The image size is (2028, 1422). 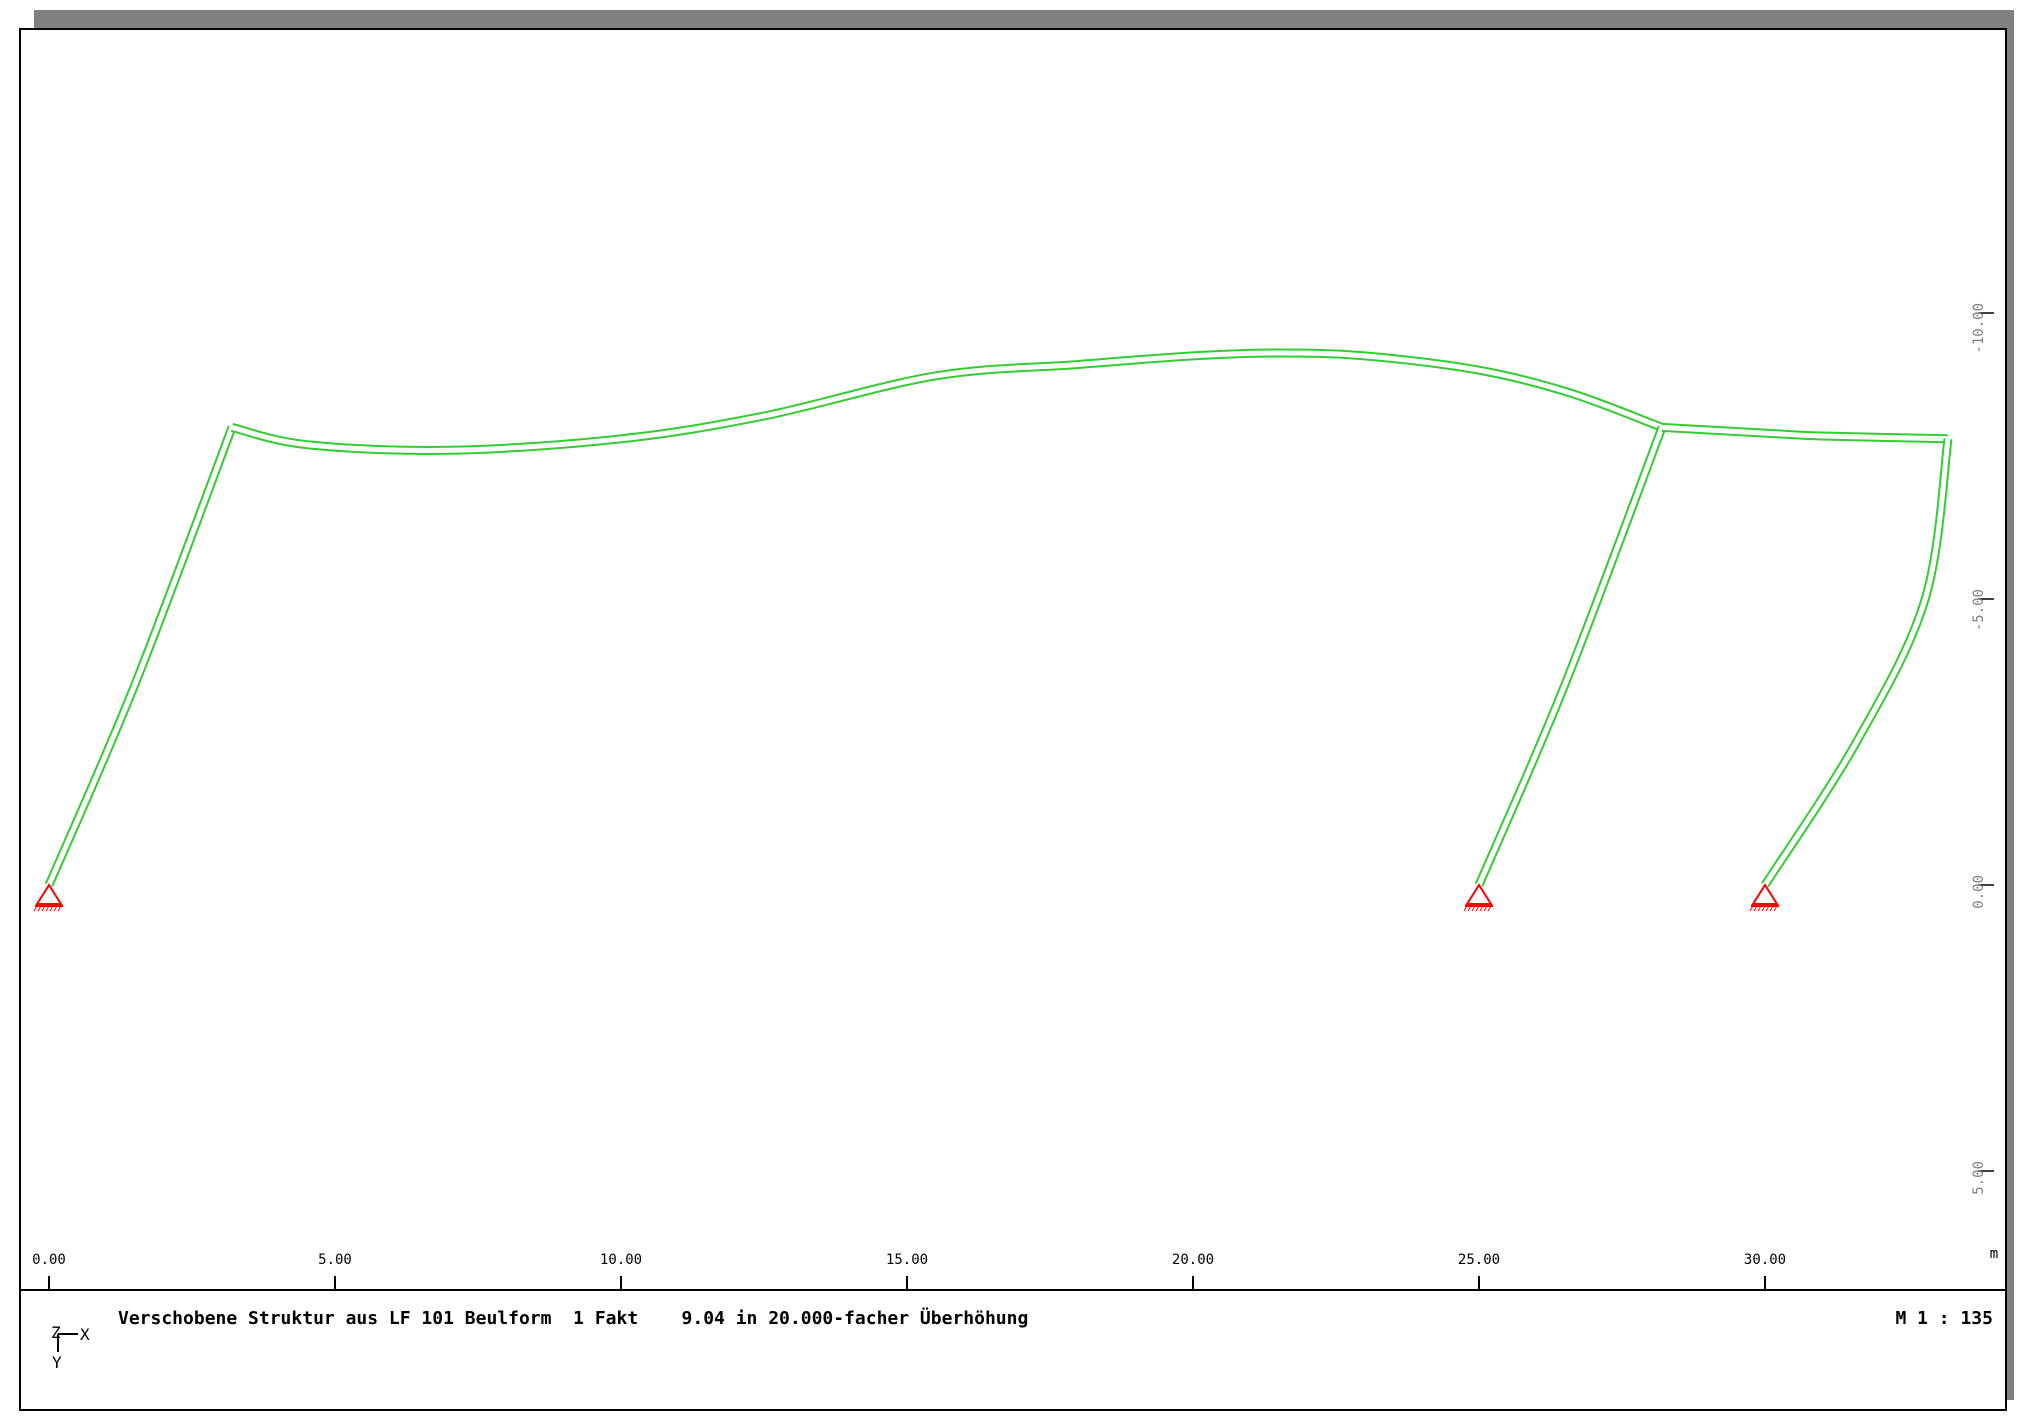 I want to click on left-column-member, so click(x=140, y=656).